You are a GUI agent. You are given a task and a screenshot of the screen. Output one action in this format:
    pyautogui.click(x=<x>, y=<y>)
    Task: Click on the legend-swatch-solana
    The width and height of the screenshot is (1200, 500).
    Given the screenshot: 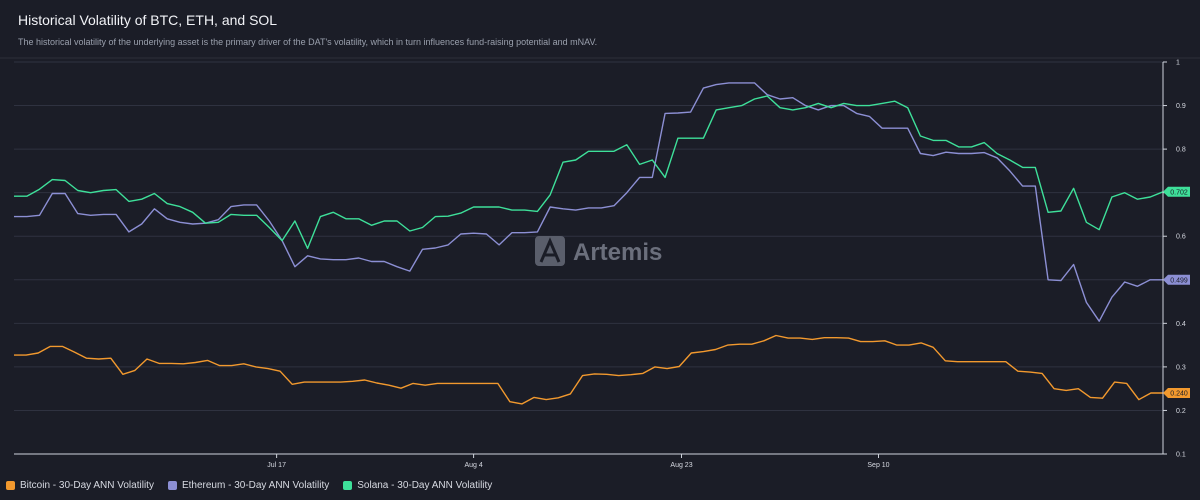 What is the action you would take?
    pyautogui.click(x=348, y=485)
    